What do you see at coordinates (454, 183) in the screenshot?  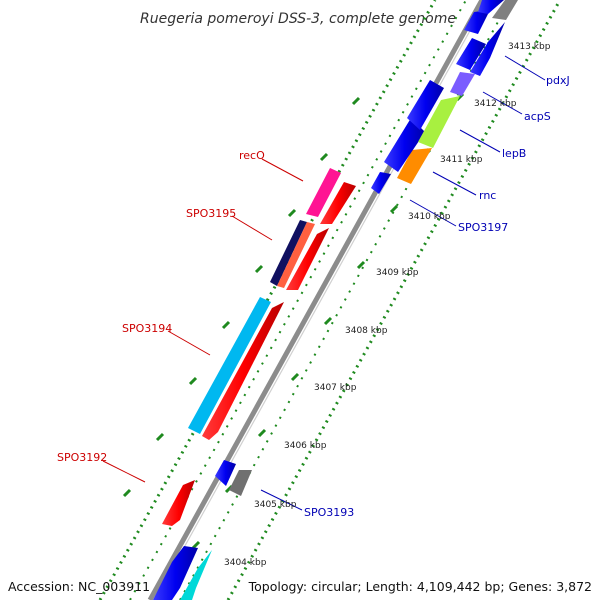 I see `callout-rnc` at bounding box center [454, 183].